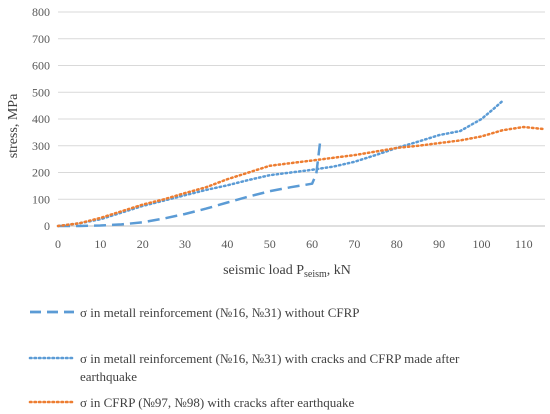  What do you see at coordinates (41, 12) in the screenshot?
I see `y-tick-label: 800` at bounding box center [41, 12].